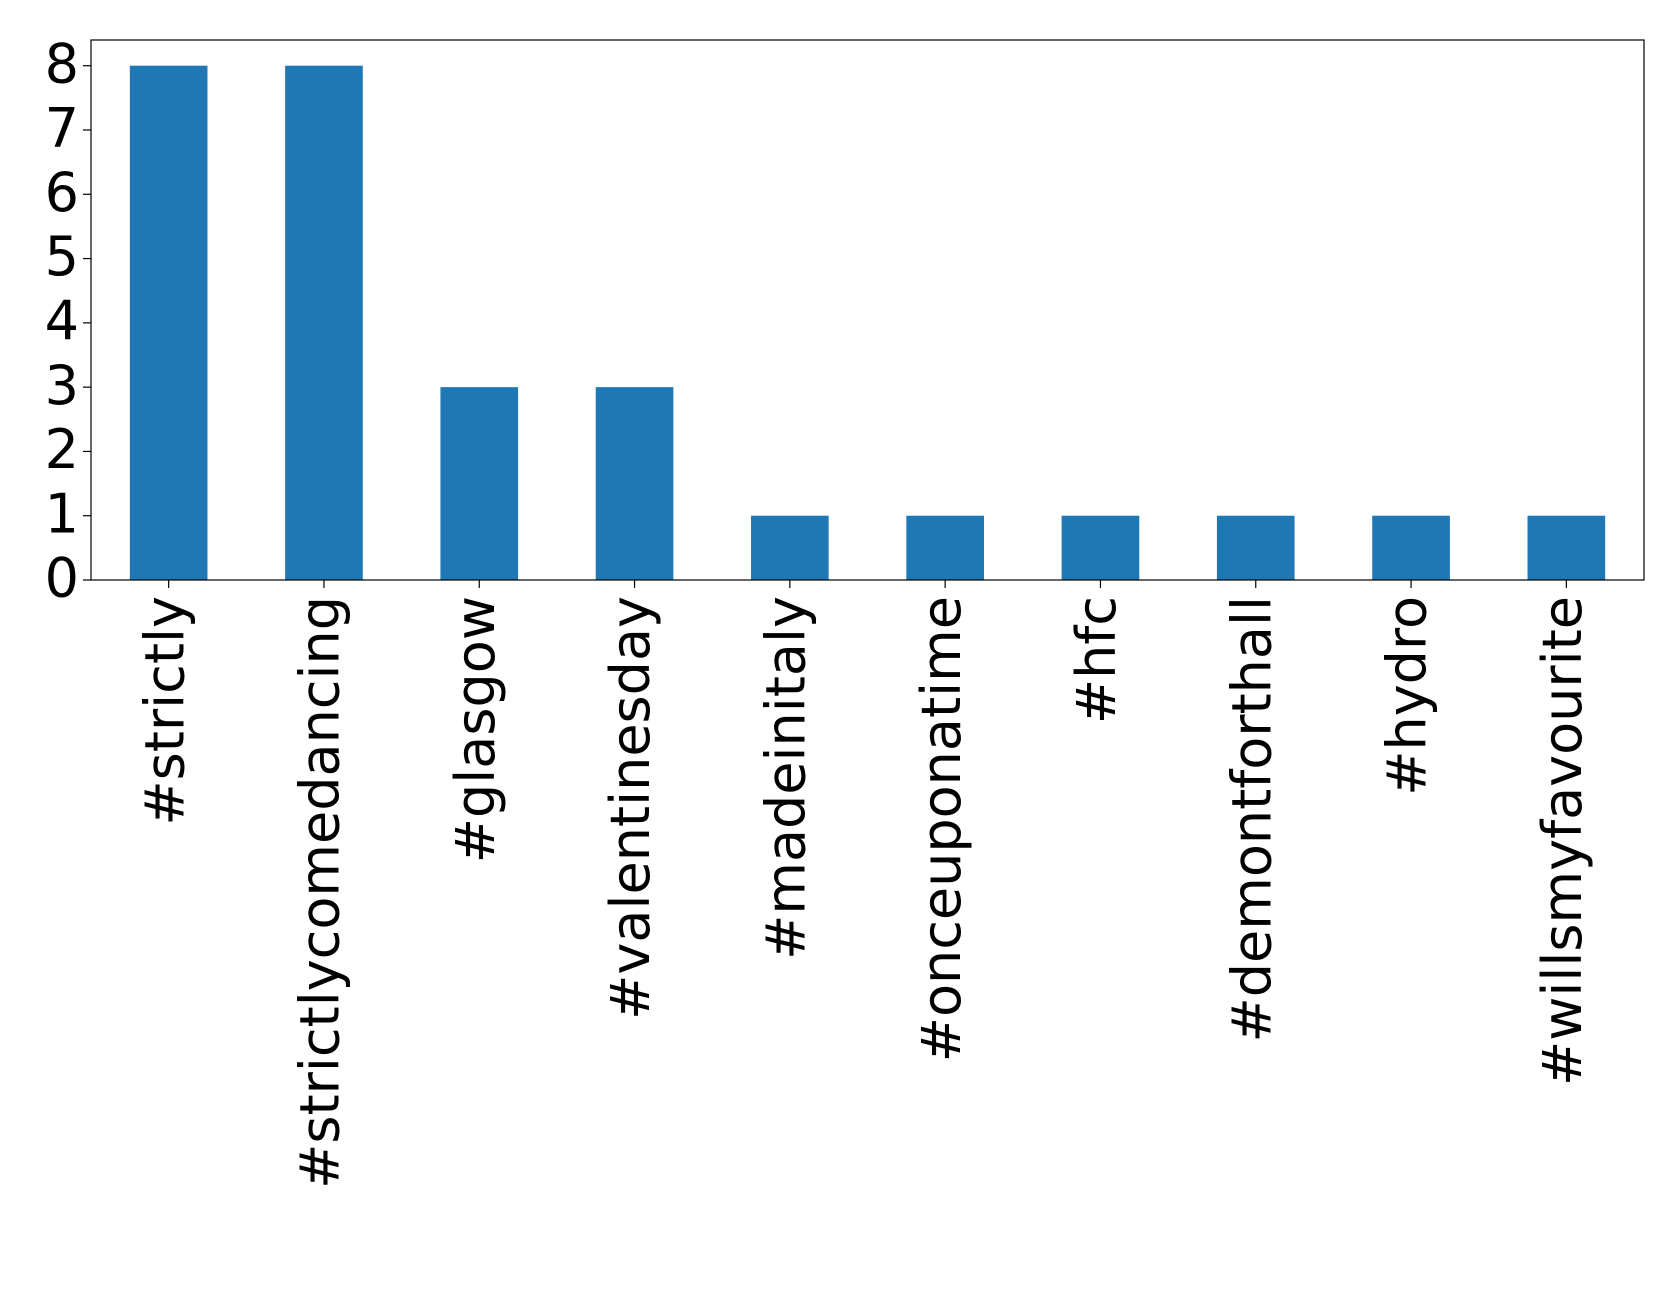 The height and width of the screenshot is (1314, 1679). Describe the element at coordinates (62, 256) in the screenshot. I see `y-tick-label: 5` at that location.